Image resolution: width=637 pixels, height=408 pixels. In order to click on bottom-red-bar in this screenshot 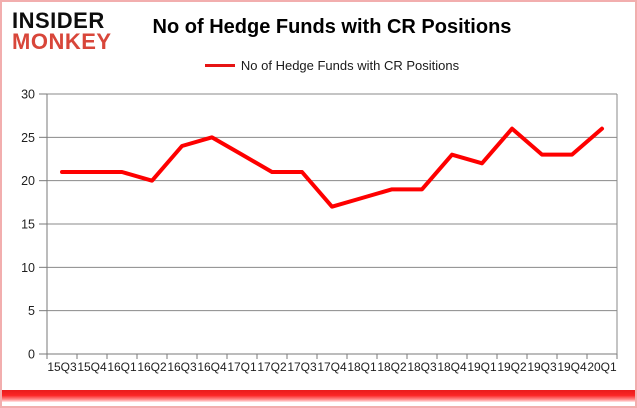, I will do `click(318, 396)`.